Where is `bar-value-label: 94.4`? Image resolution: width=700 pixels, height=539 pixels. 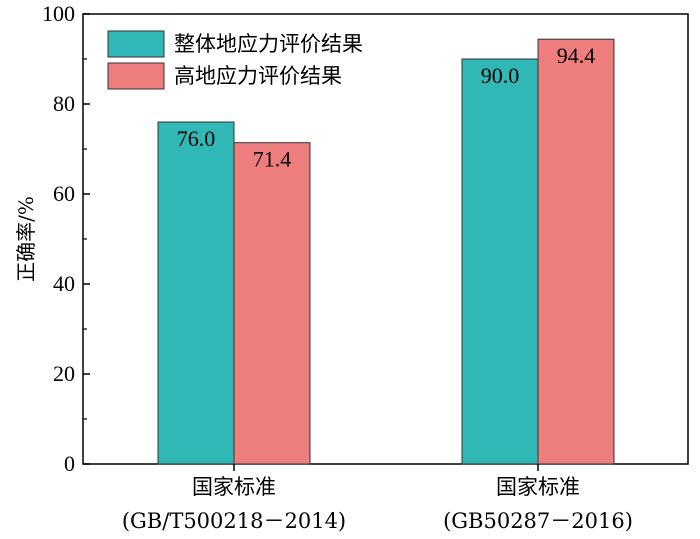 bar-value-label: 94.4 is located at coordinates (576, 55).